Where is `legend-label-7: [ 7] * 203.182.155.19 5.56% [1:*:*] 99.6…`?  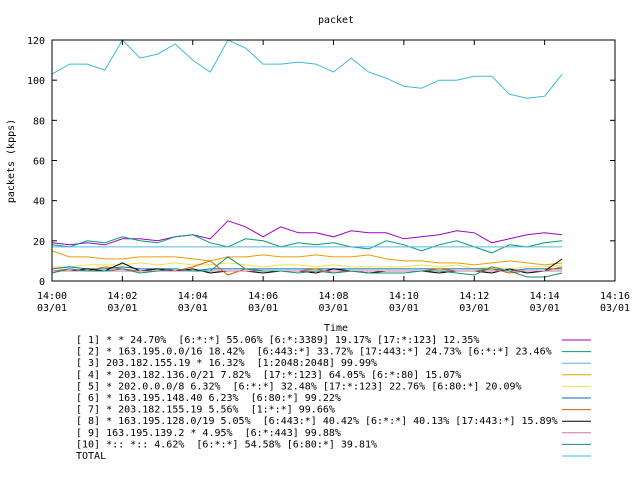 legend-label-7: [ 7] * 203.182.155.19 5.56% [1:*:*] 99.6… is located at coordinates (205, 410).